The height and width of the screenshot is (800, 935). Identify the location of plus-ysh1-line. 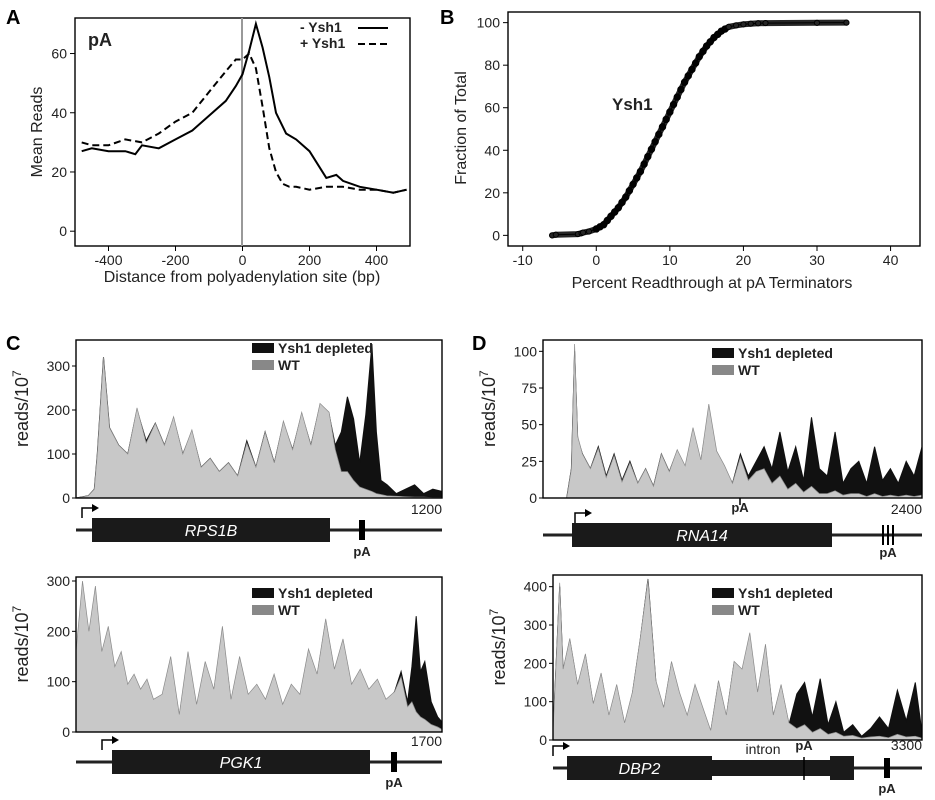
(244, 122).